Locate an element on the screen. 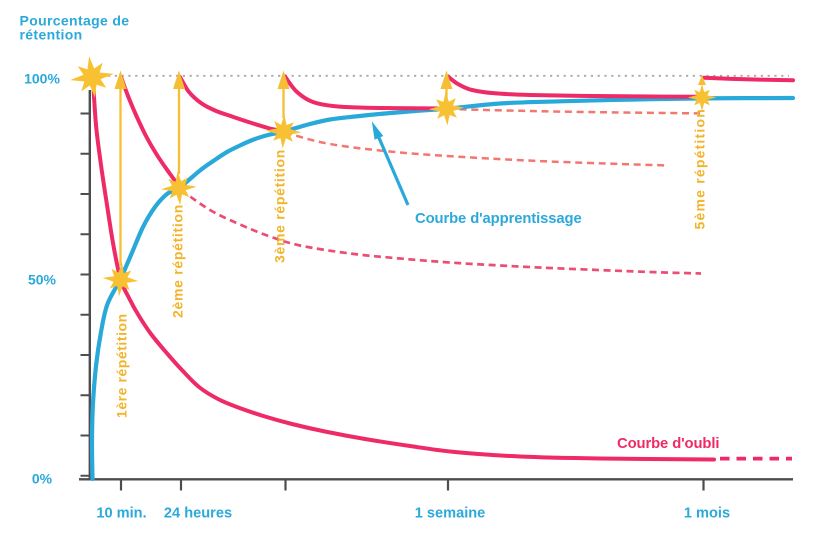 The width and height of the screenshot is (818, 540). svg-text: 5ème répétition is located at coordinates (700, 168).